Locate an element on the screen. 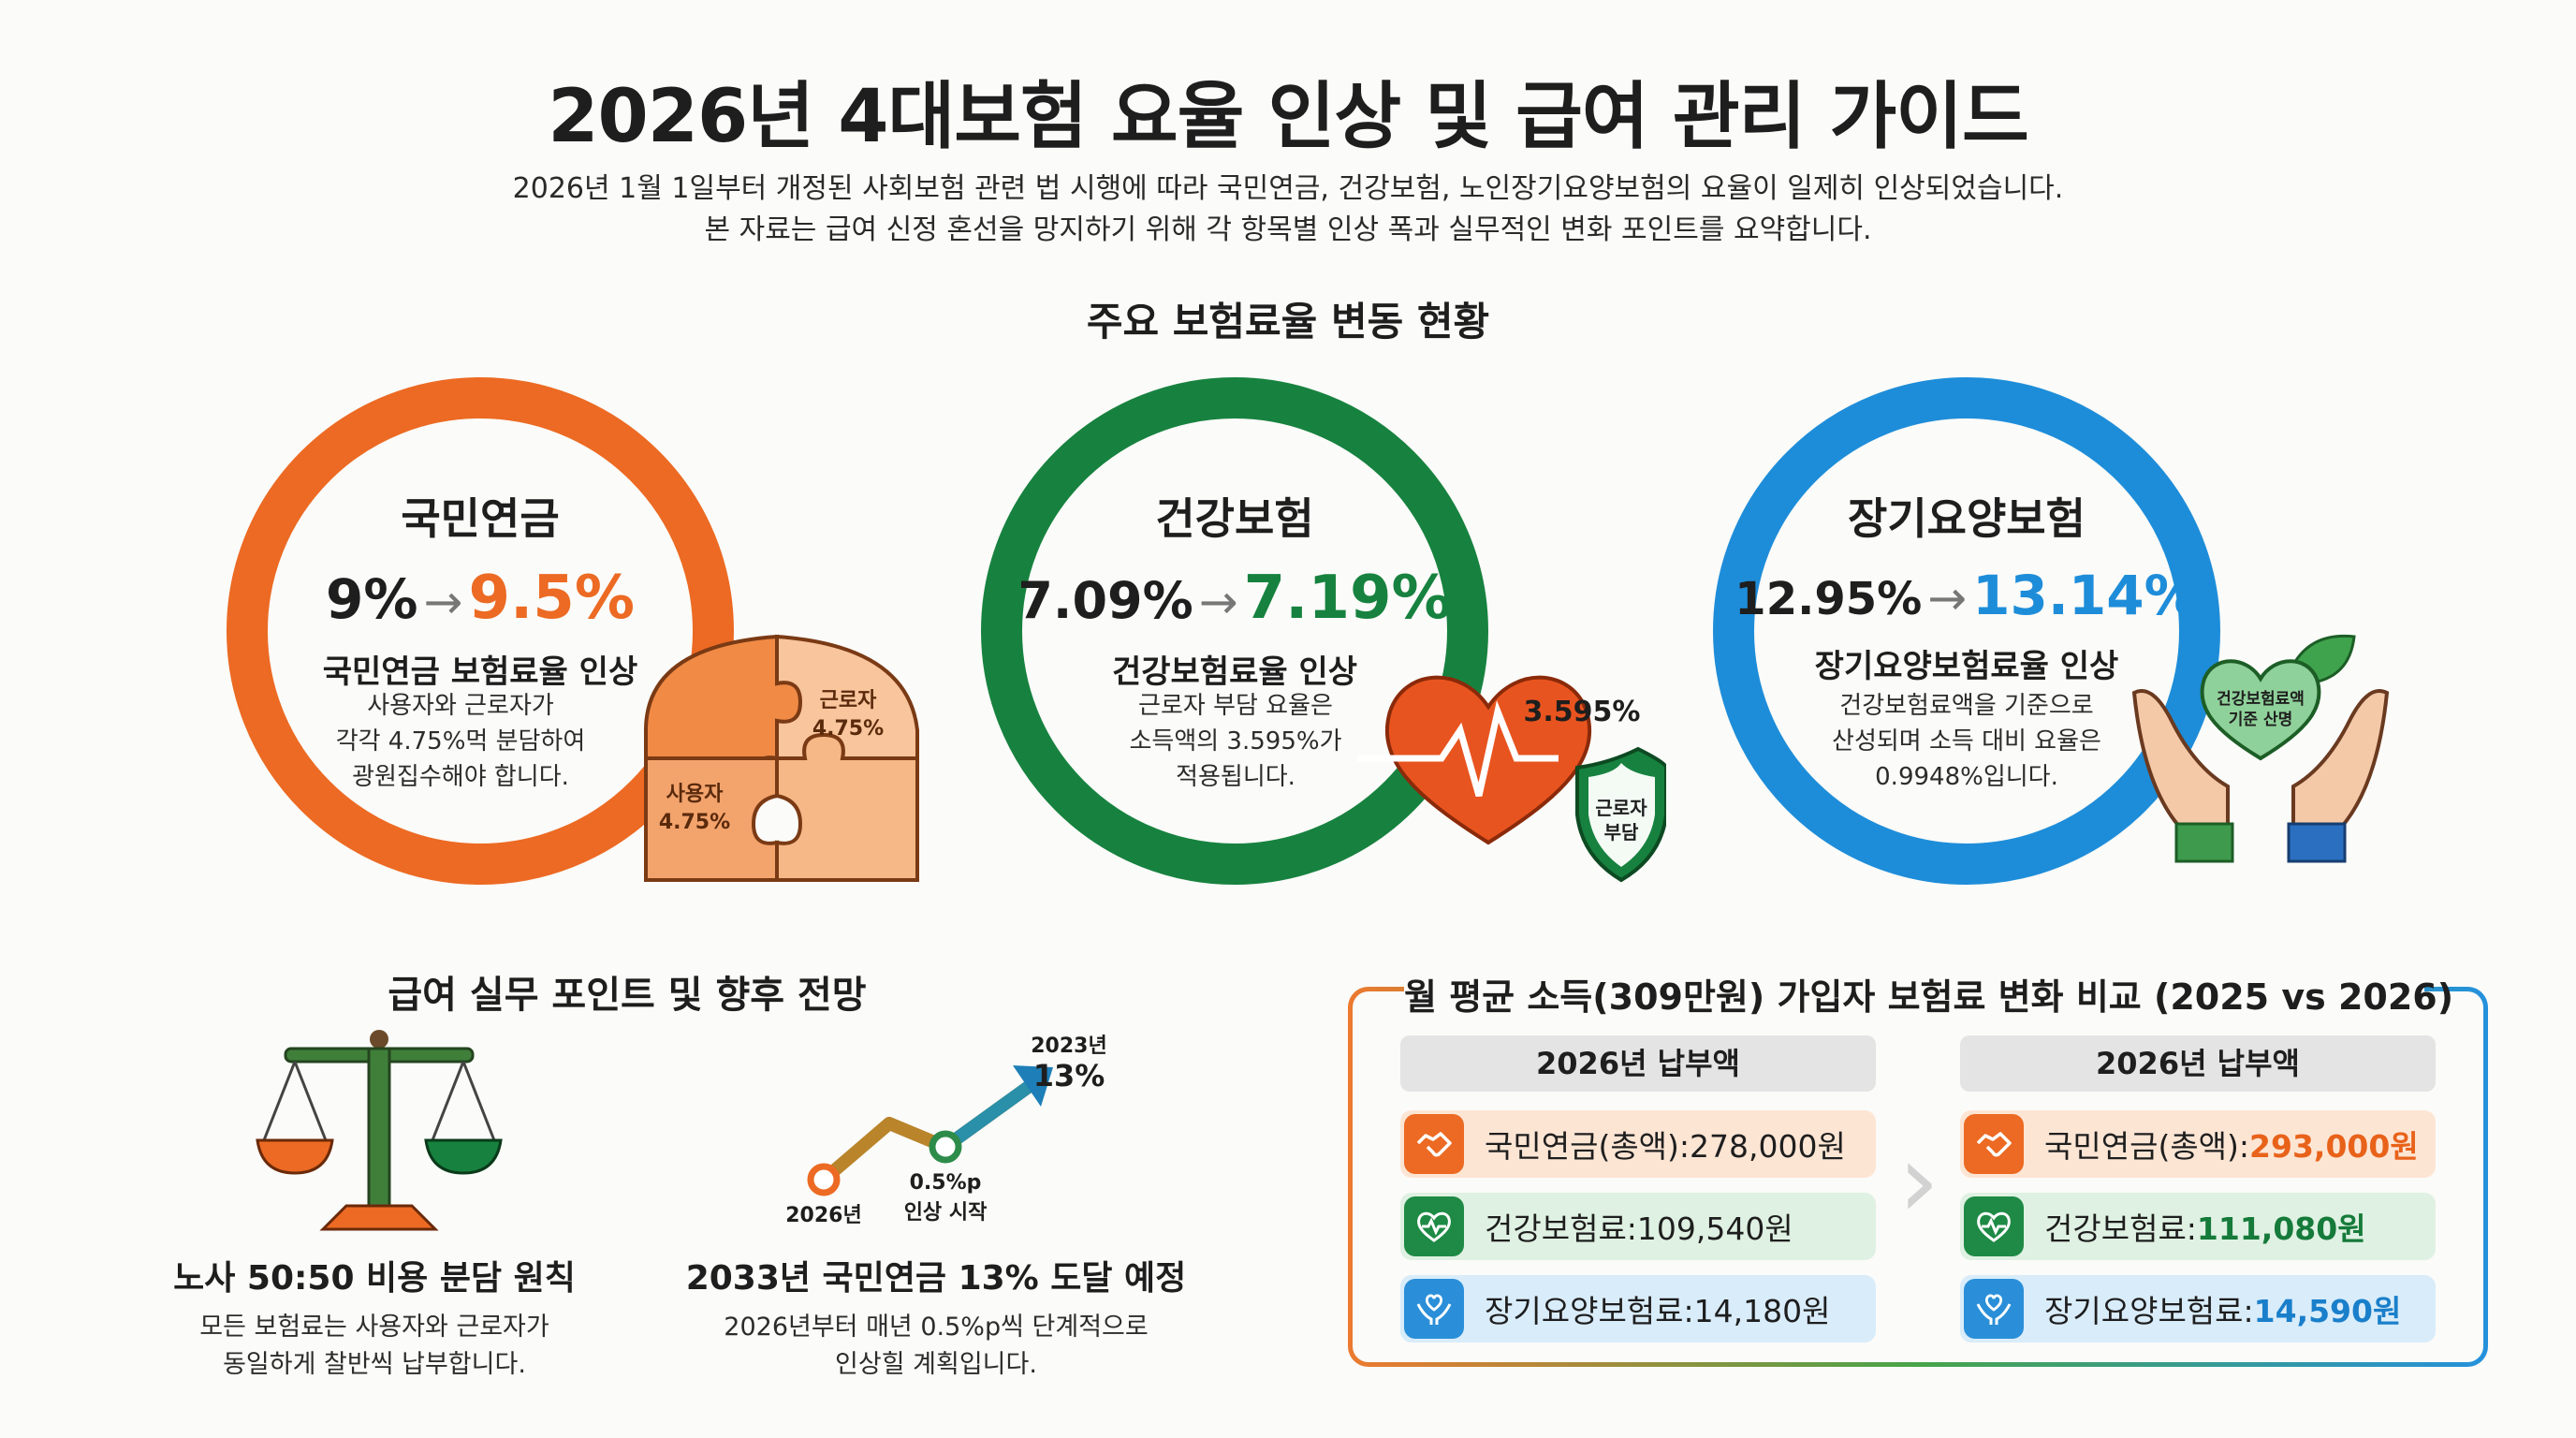 The width and height of the screenshot is (2576, 1438). trend-step-label-1: 0.5%p is located at coordinates (946, 1183).